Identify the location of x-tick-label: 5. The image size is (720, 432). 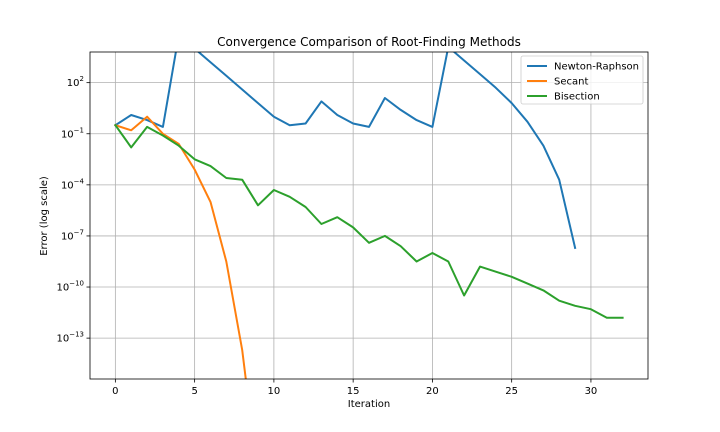
(194, 391).